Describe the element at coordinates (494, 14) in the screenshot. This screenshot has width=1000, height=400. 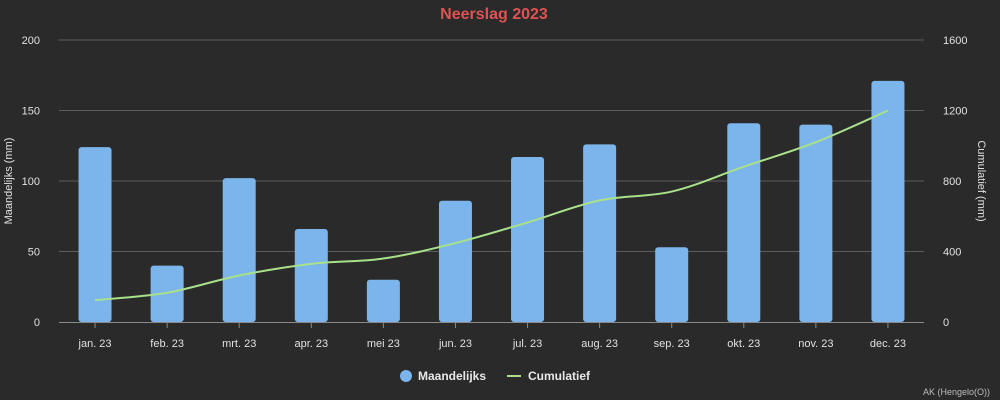
I see `chart-title: Neerslag 2023` at that location.